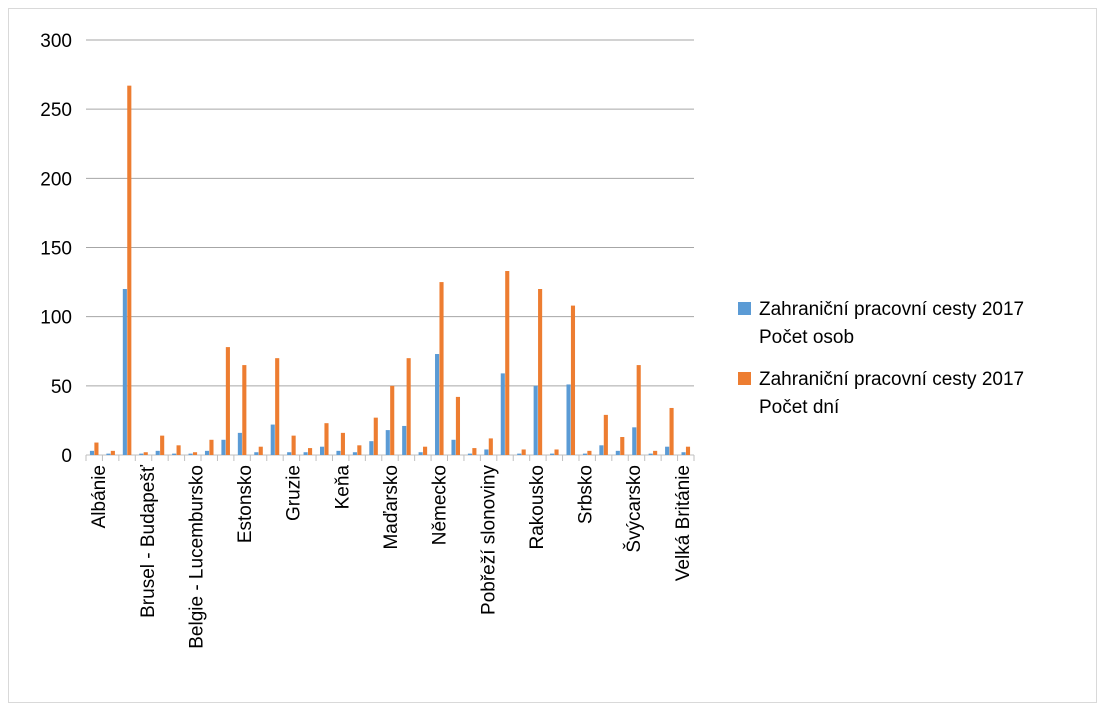 The width and height of the screenshot is (1105, 711). I want to click on x-category-label: Keňa, so click(342, 487).